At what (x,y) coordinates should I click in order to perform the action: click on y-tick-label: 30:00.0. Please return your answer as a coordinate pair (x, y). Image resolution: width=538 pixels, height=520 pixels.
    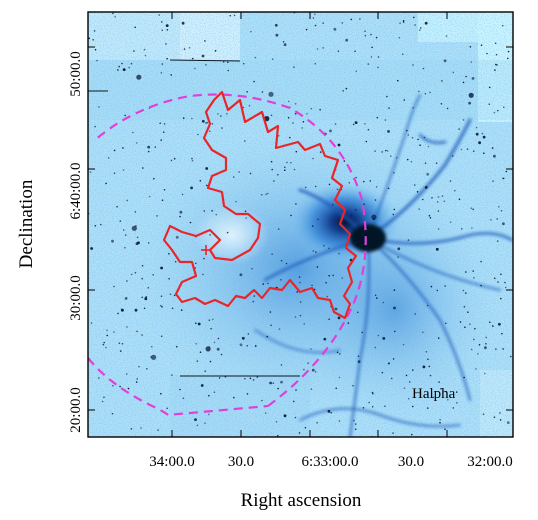
    Looking at the image, I should click on (76, 297).